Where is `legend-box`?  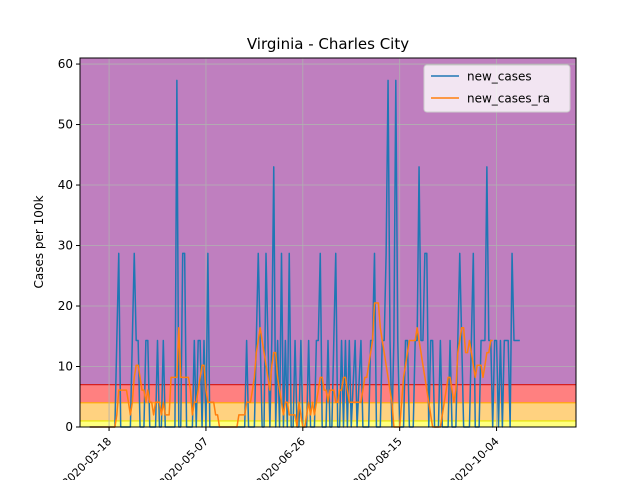
legend-box is located at coordinates (497, 88).